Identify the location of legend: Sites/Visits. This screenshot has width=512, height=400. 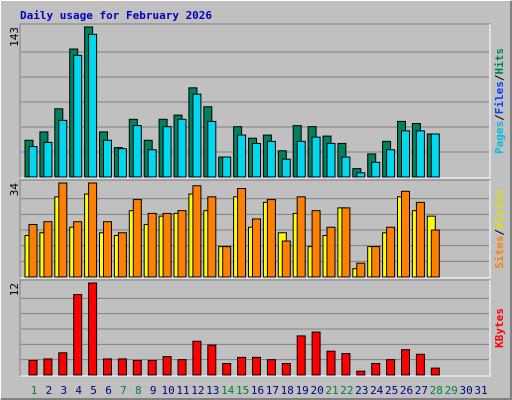
(499, 229).